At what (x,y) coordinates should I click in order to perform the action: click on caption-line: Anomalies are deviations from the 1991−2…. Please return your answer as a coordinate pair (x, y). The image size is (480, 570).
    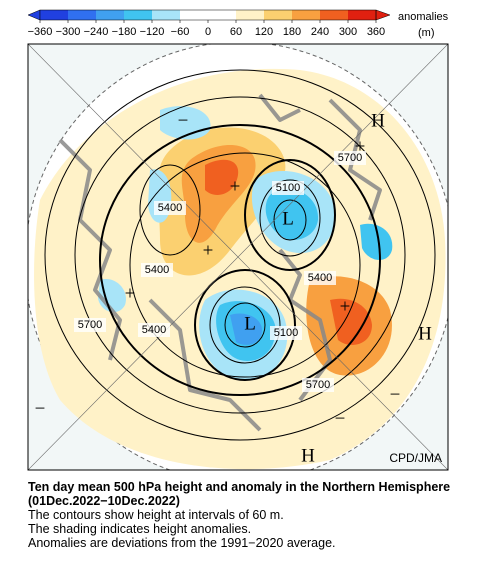
    Looking at the image, I should click on (182, 543).